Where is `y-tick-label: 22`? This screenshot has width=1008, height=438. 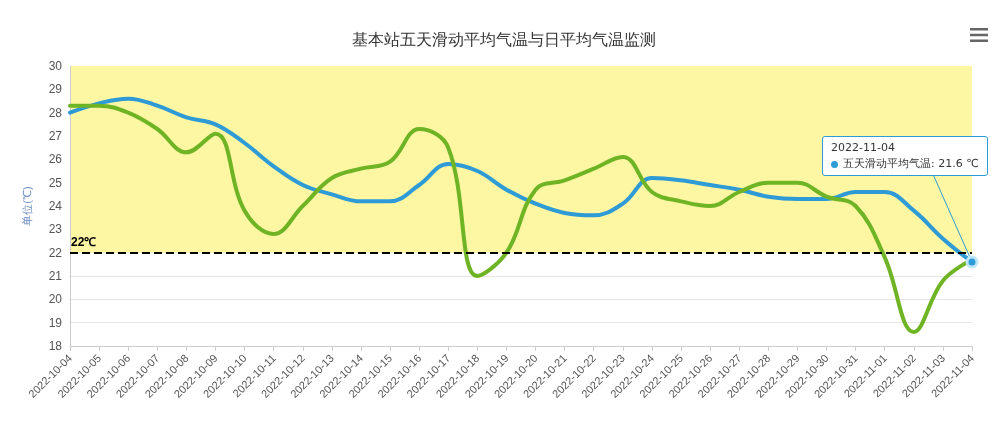
y-tick-label: 22 is located at coordinates (55, 252).